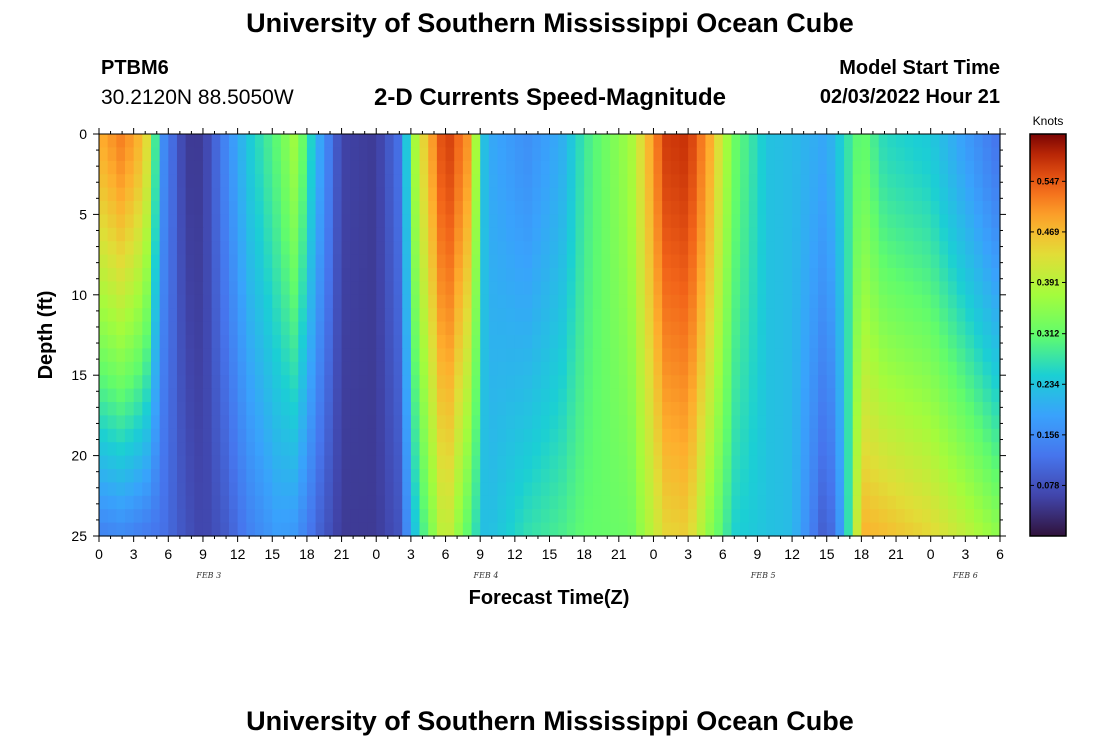  What do you see at coordinates (99, 554) in the screenshot?
I see `x-tick-label: 0` at bounding box center [99, 554].